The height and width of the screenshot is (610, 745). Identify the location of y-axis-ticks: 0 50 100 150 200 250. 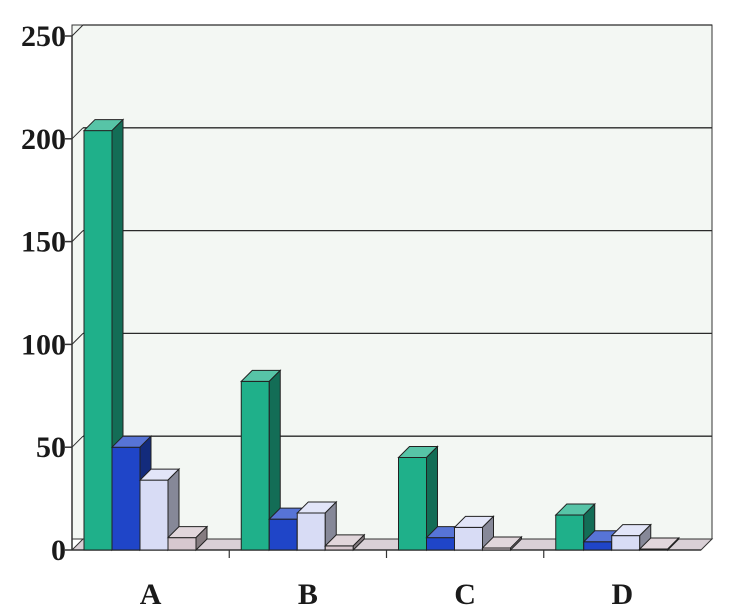
(46, 293).